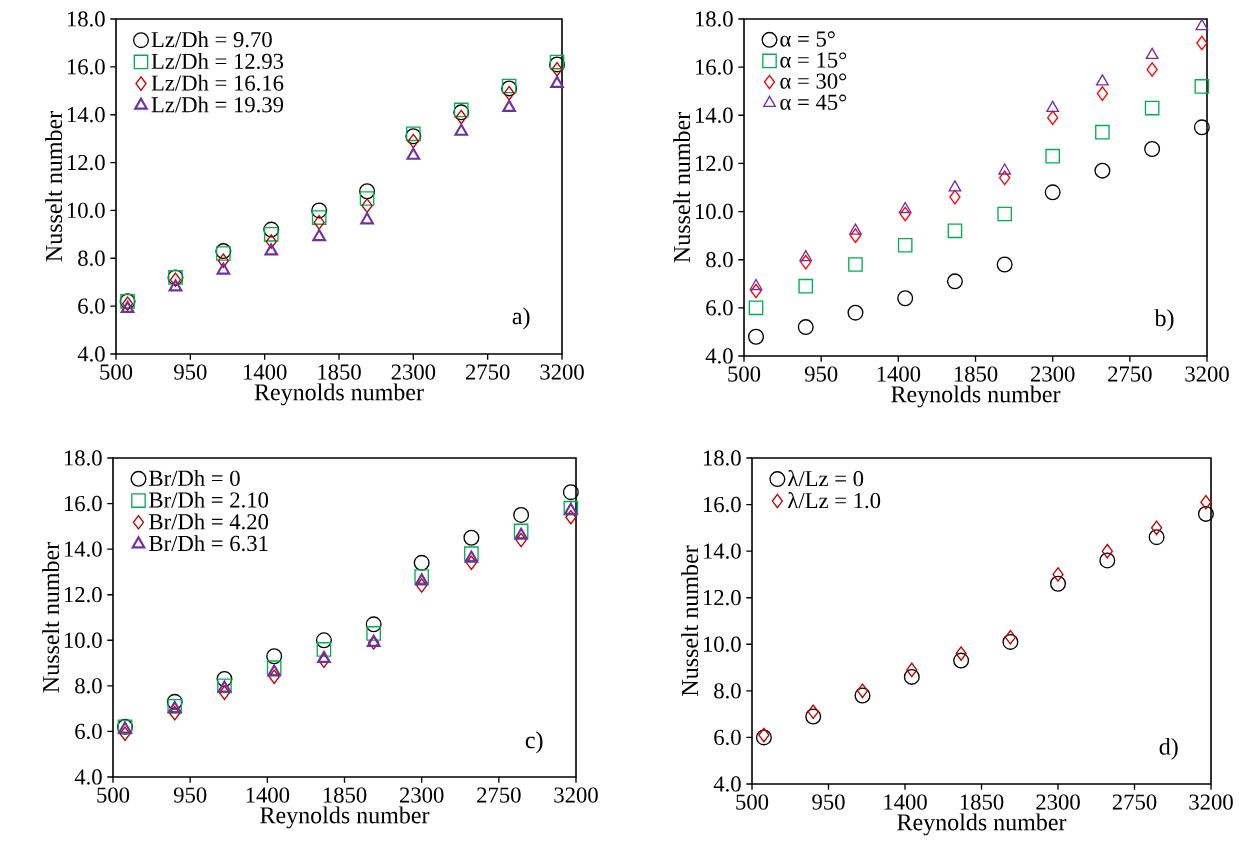  I want to click on y-tick-label: 12.0, so click(714, 163).